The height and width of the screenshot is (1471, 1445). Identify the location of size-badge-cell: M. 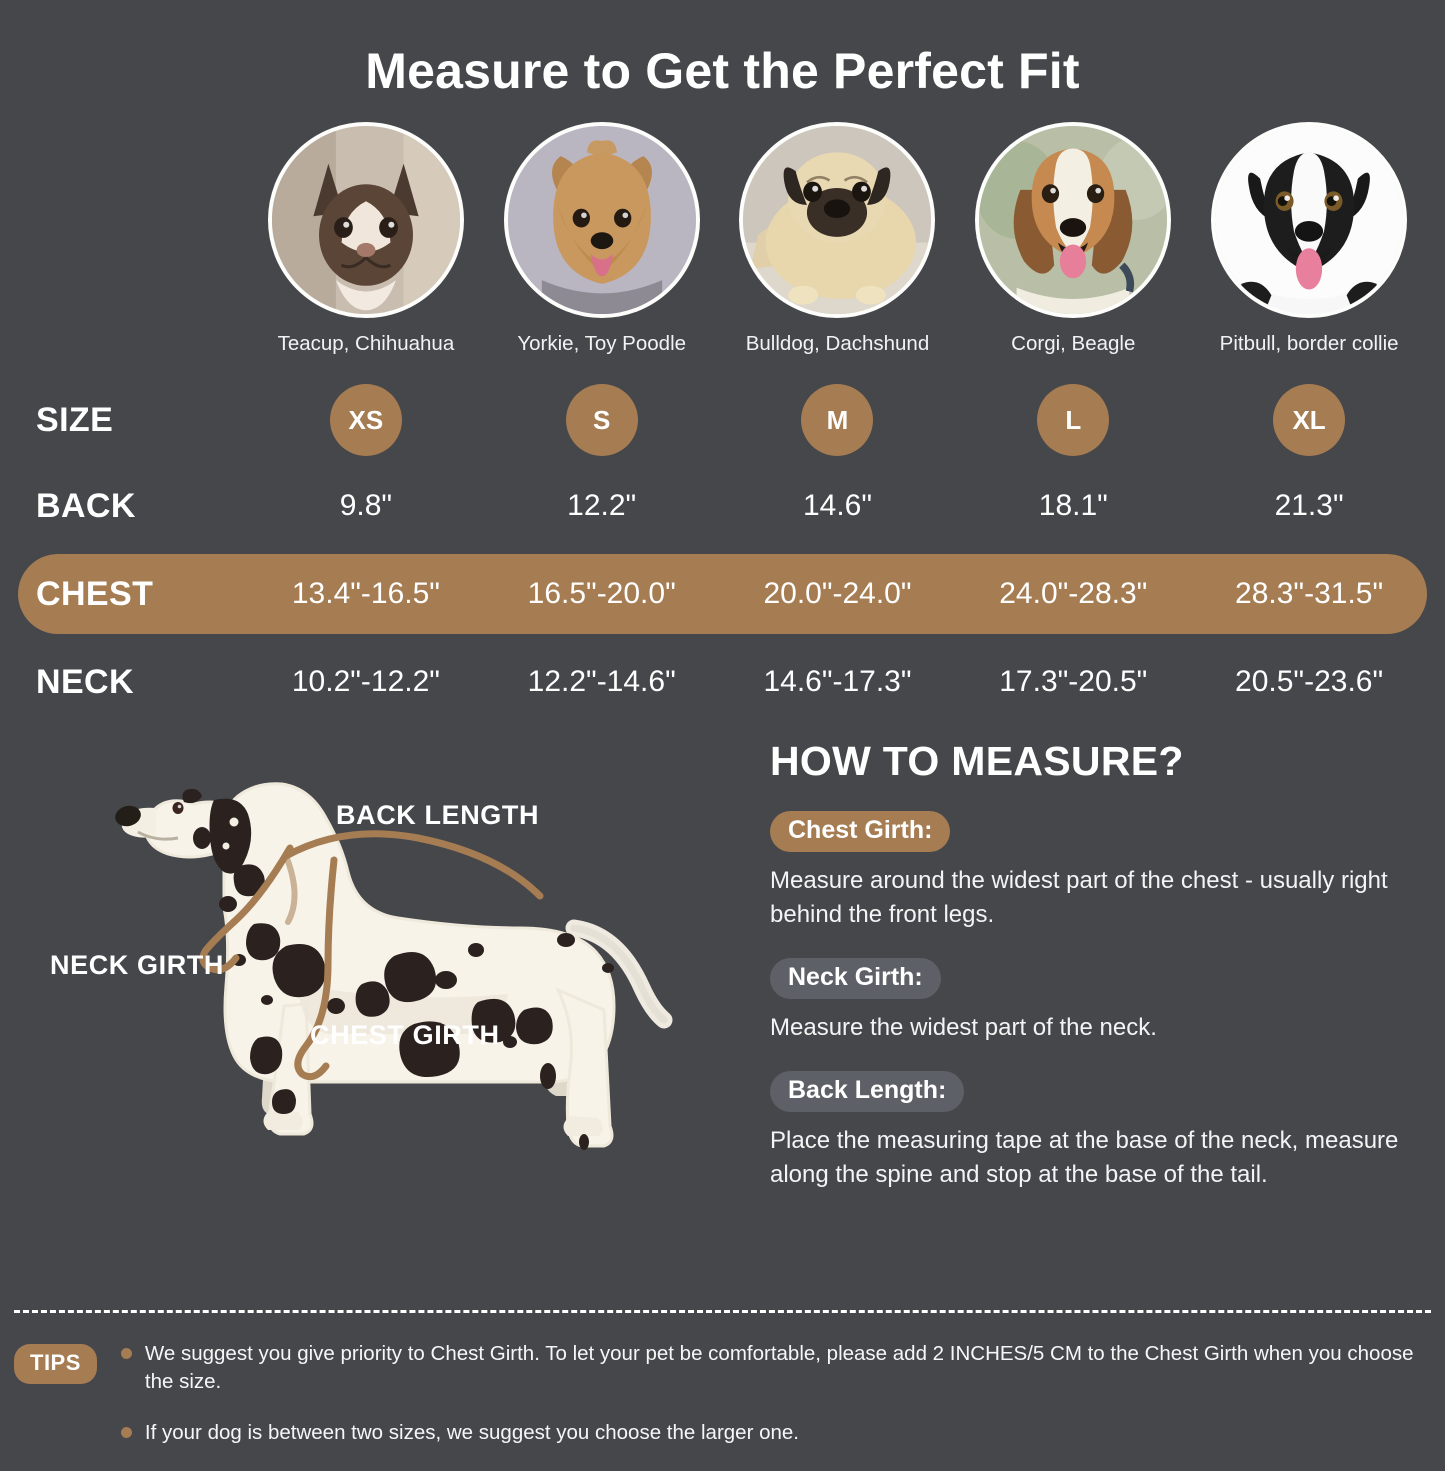
(838, 420).